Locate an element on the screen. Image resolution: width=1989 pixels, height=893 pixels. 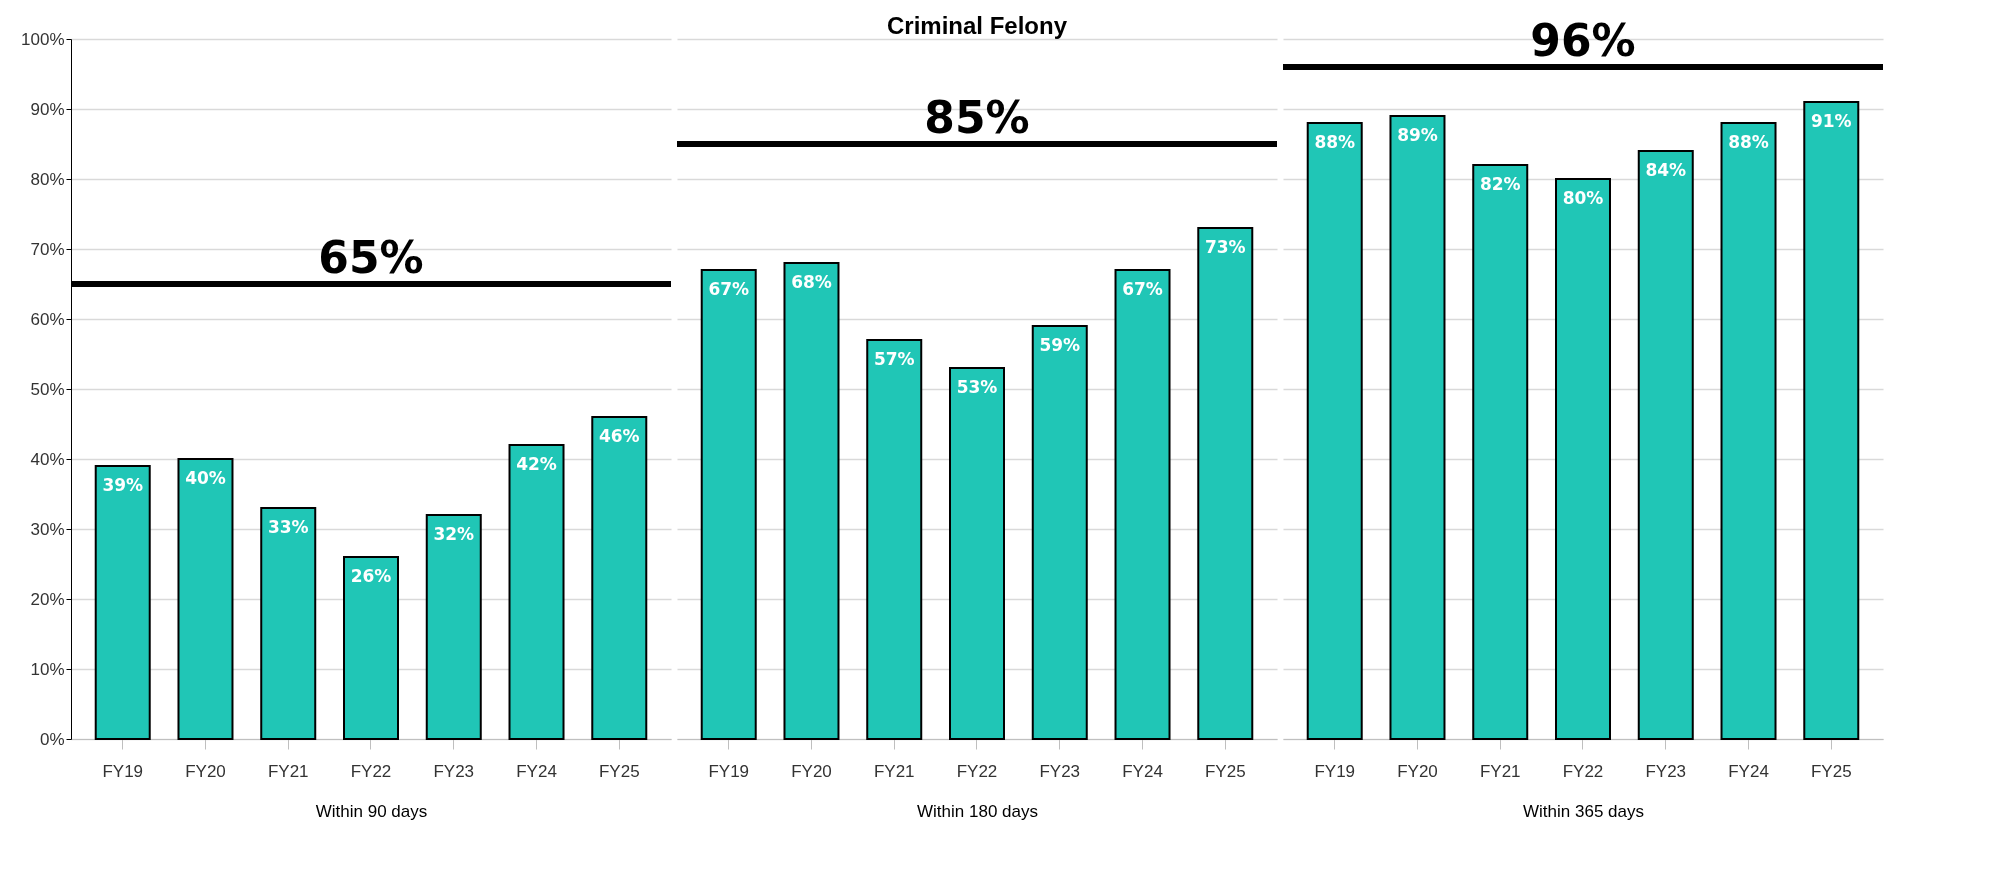
data-label: 39% is located at coordinates (123, 485).